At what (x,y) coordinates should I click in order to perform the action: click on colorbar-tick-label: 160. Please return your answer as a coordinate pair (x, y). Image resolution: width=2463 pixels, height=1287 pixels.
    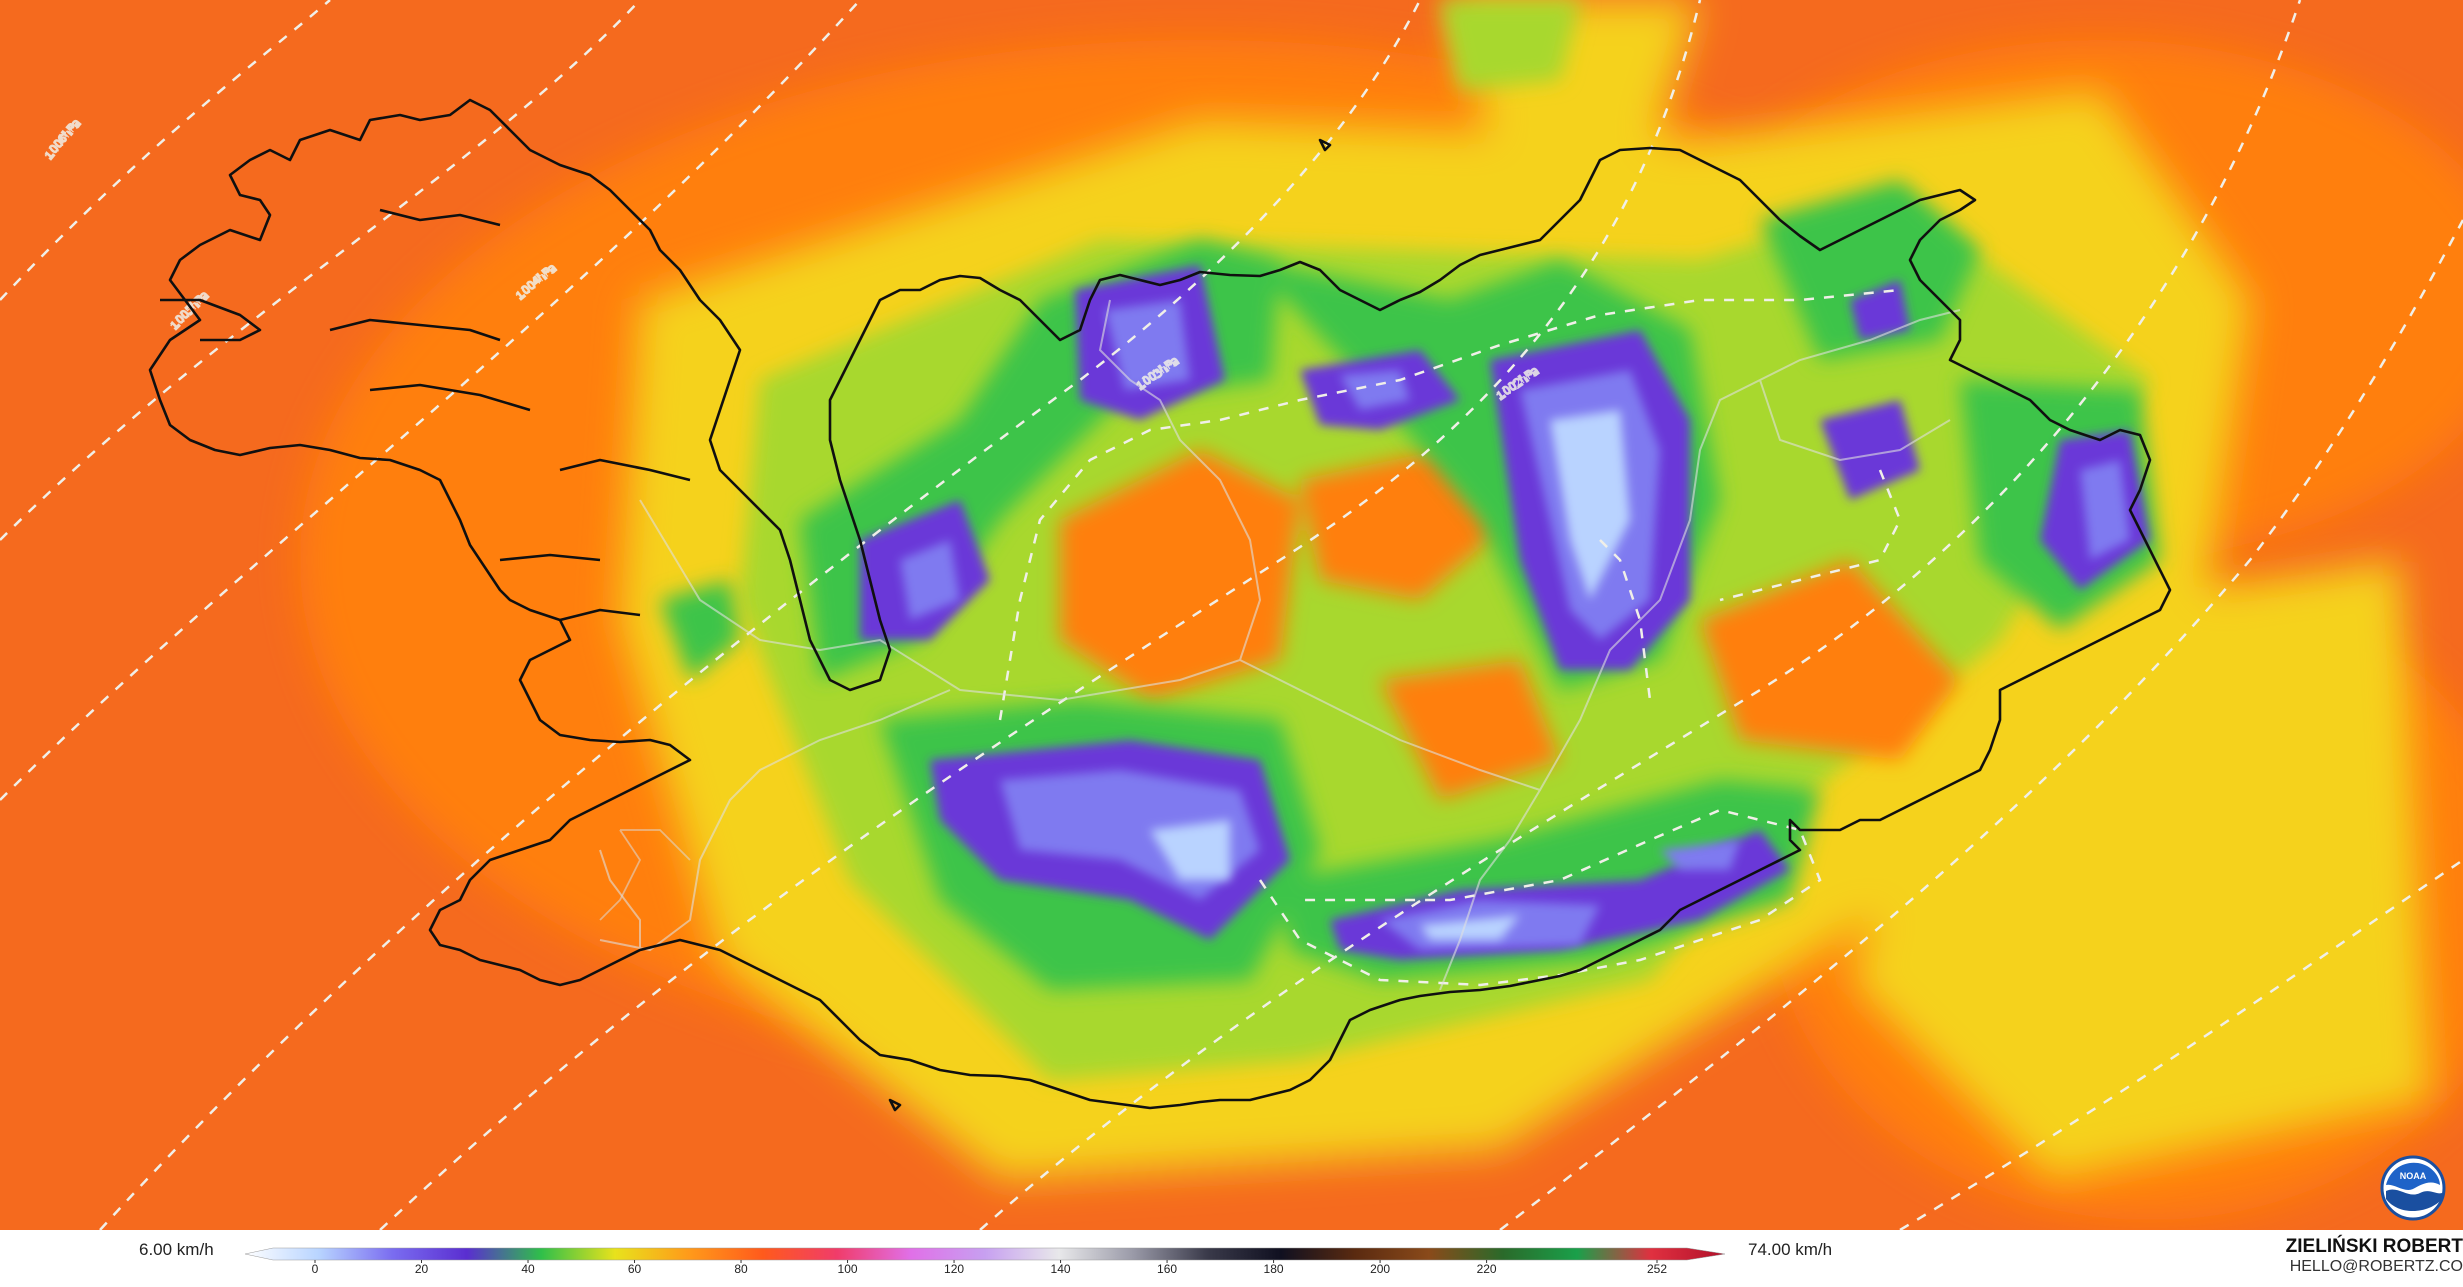
    Looking at the image, I should click on (1167, 1268).